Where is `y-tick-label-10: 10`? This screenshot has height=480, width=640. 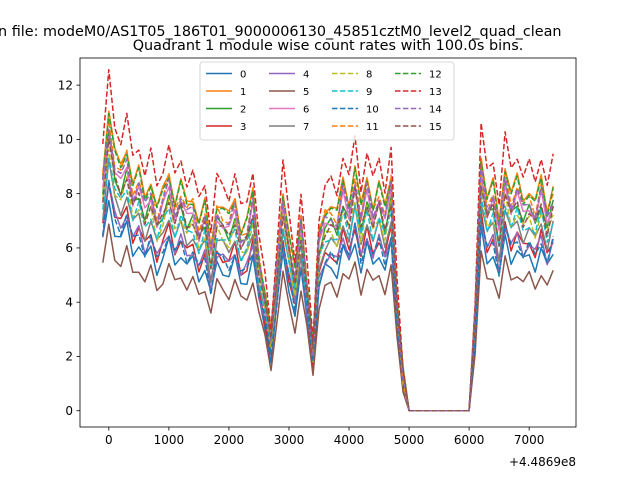
y-tick-label-10: 10 is located at coordinates (65, 140).